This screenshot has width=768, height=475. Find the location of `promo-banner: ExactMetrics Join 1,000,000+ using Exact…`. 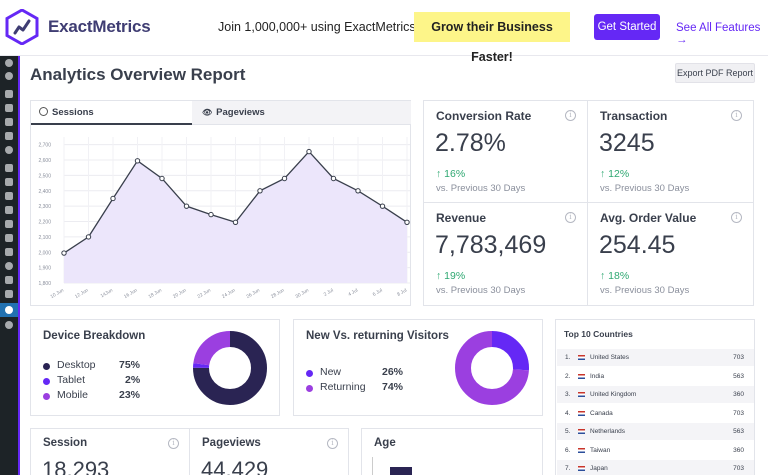

promo-banner: ExactMetrics Join 1,000,000+ using Exact… is located at coordinates (384, 32).